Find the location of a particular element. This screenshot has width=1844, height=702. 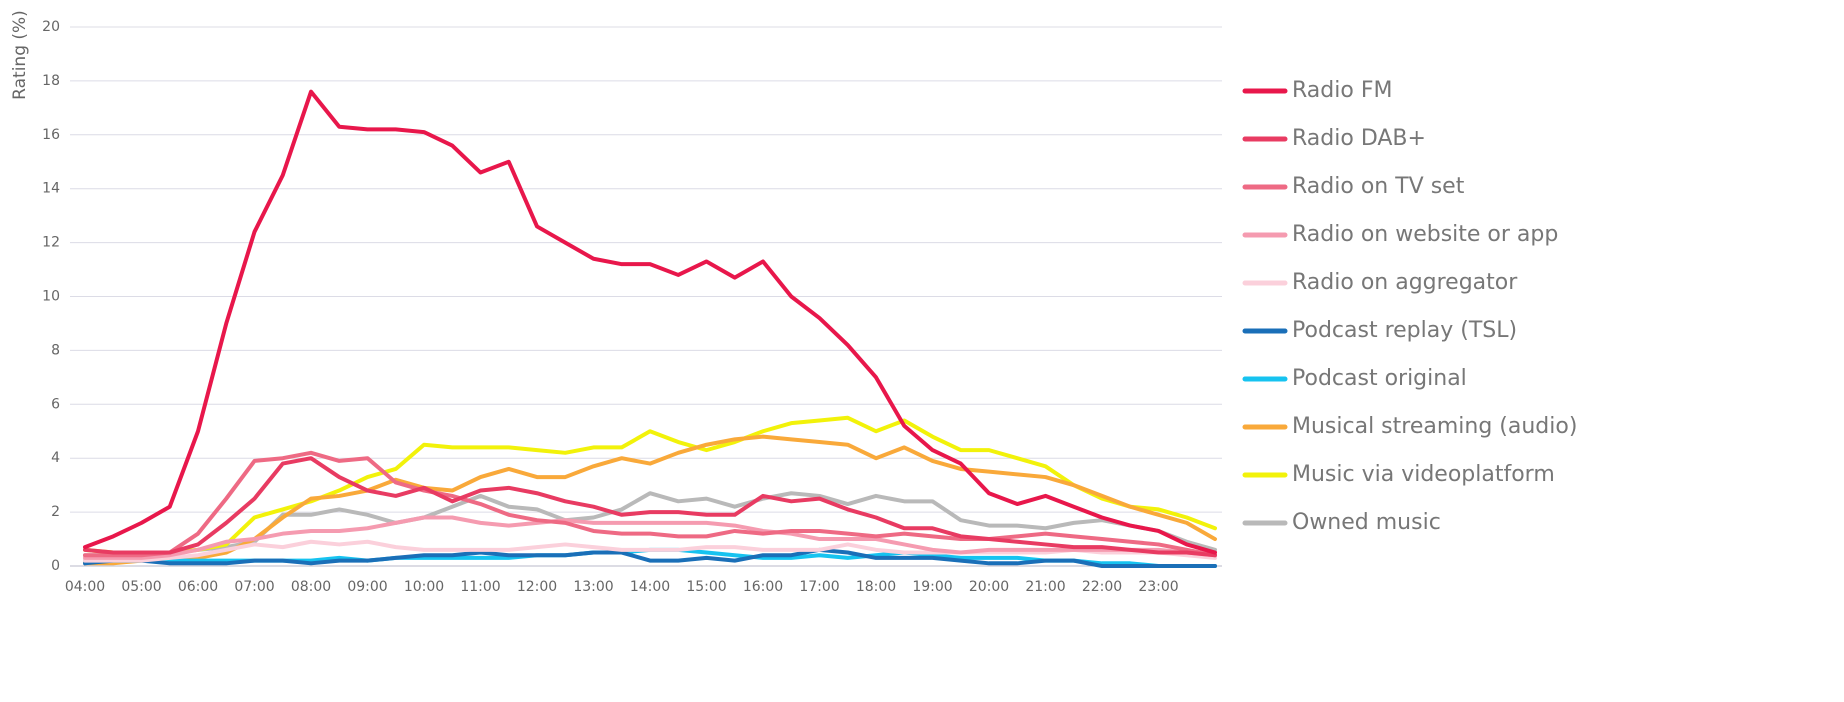

y-tick-label: 0 is located at coordinates (55, 566).